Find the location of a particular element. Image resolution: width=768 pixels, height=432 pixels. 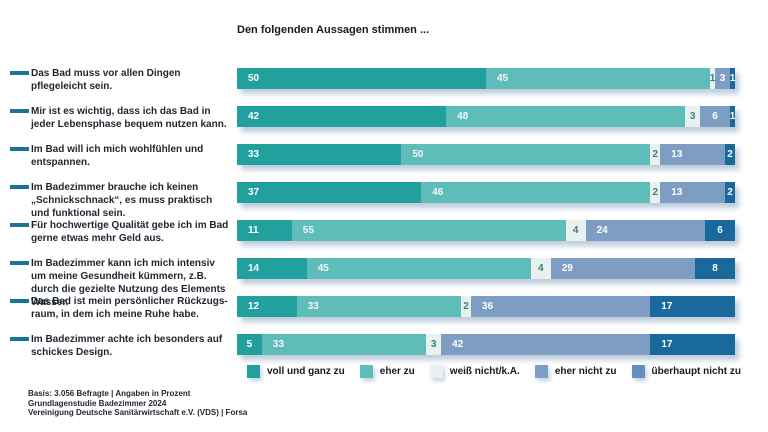

stacked-bar: 5 33 3 42 17 is located at coordinates (486, 344).